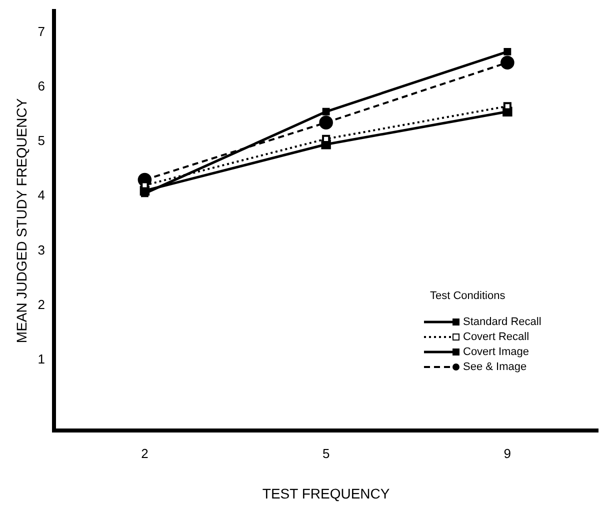 Image resolution: width=606 pixels, height=517 pixels. I want to click on legend-title: Test Conditions, so click(468, 296).